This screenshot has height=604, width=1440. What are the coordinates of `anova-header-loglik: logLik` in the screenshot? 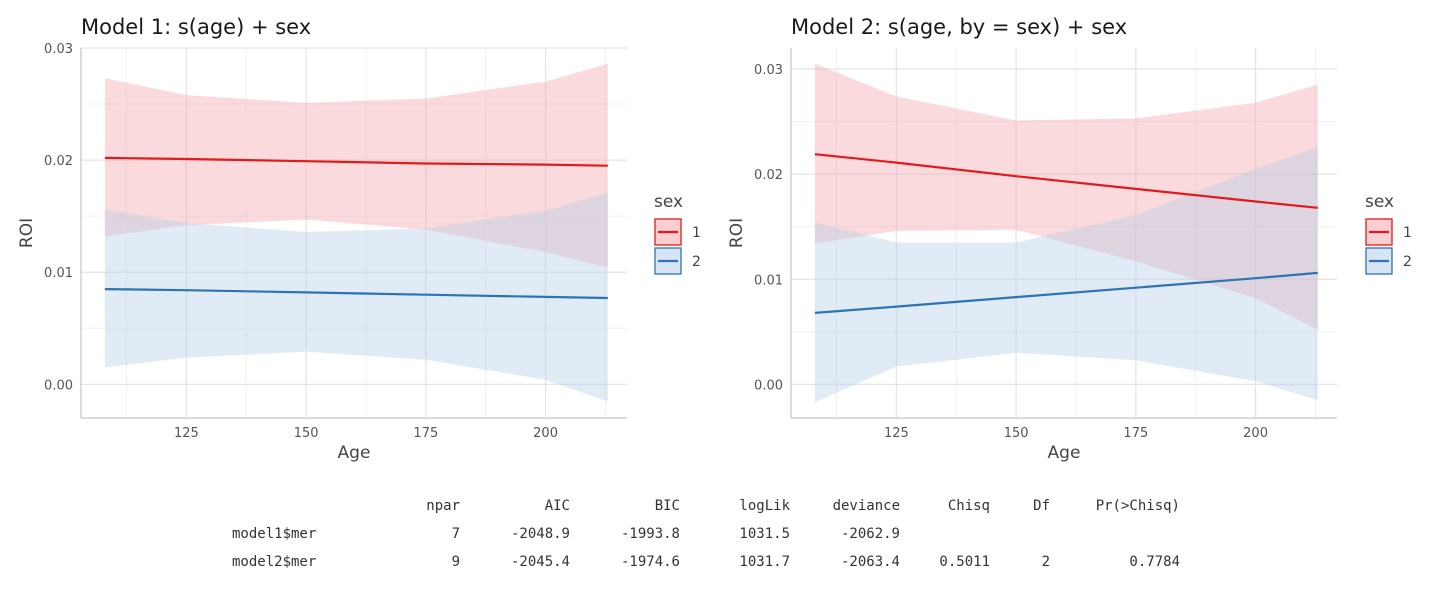 It's located at (764, 506).